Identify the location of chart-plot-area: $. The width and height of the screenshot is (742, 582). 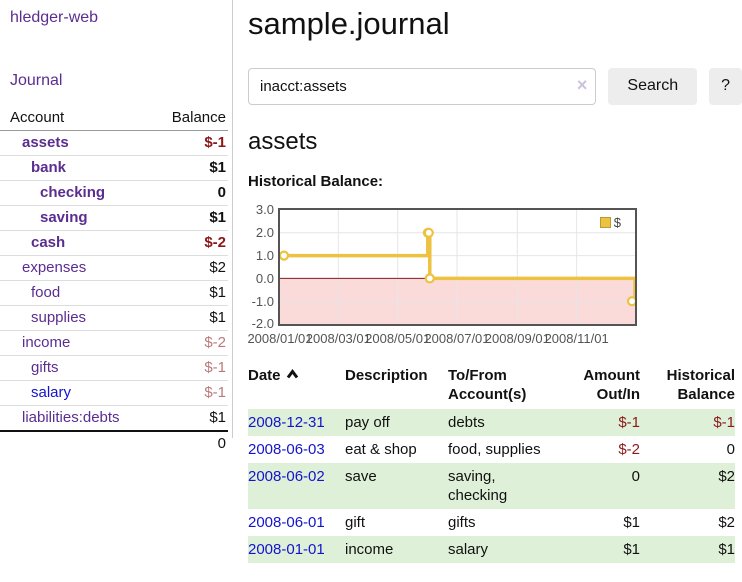
(457, 267).